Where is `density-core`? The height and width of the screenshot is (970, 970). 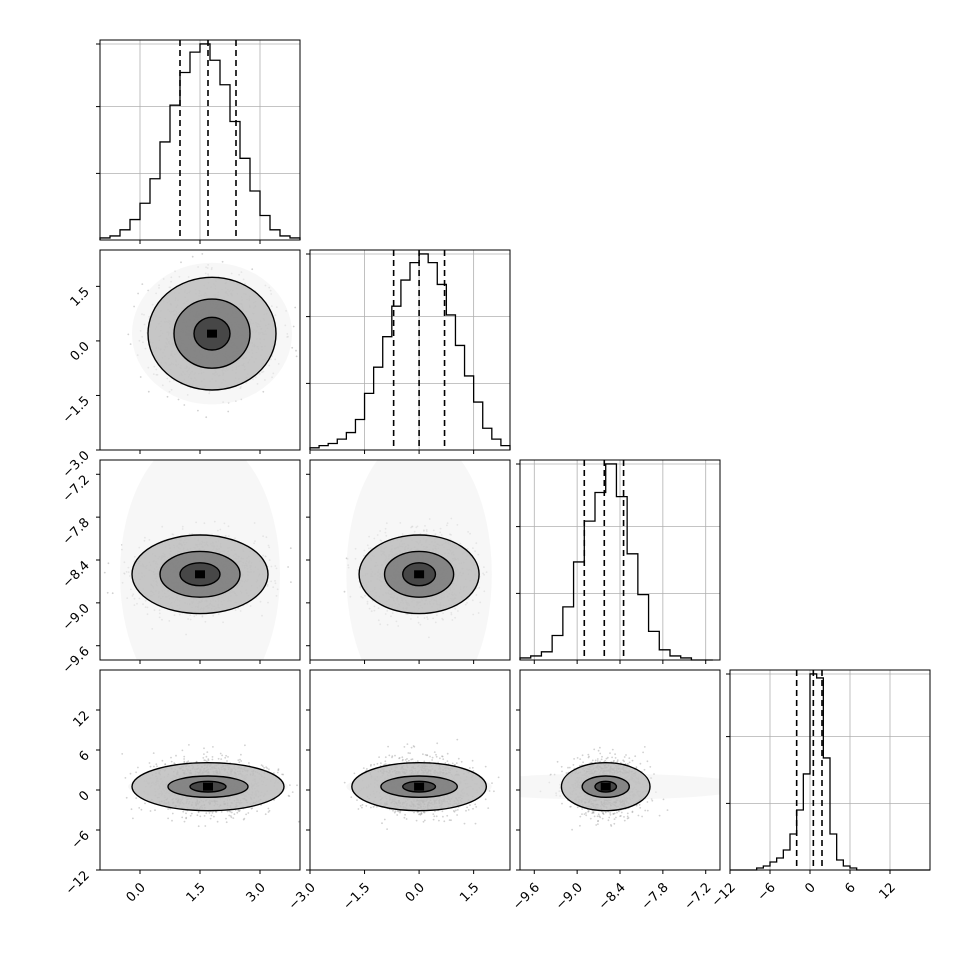
density-core is located at coordinates (212, 333).